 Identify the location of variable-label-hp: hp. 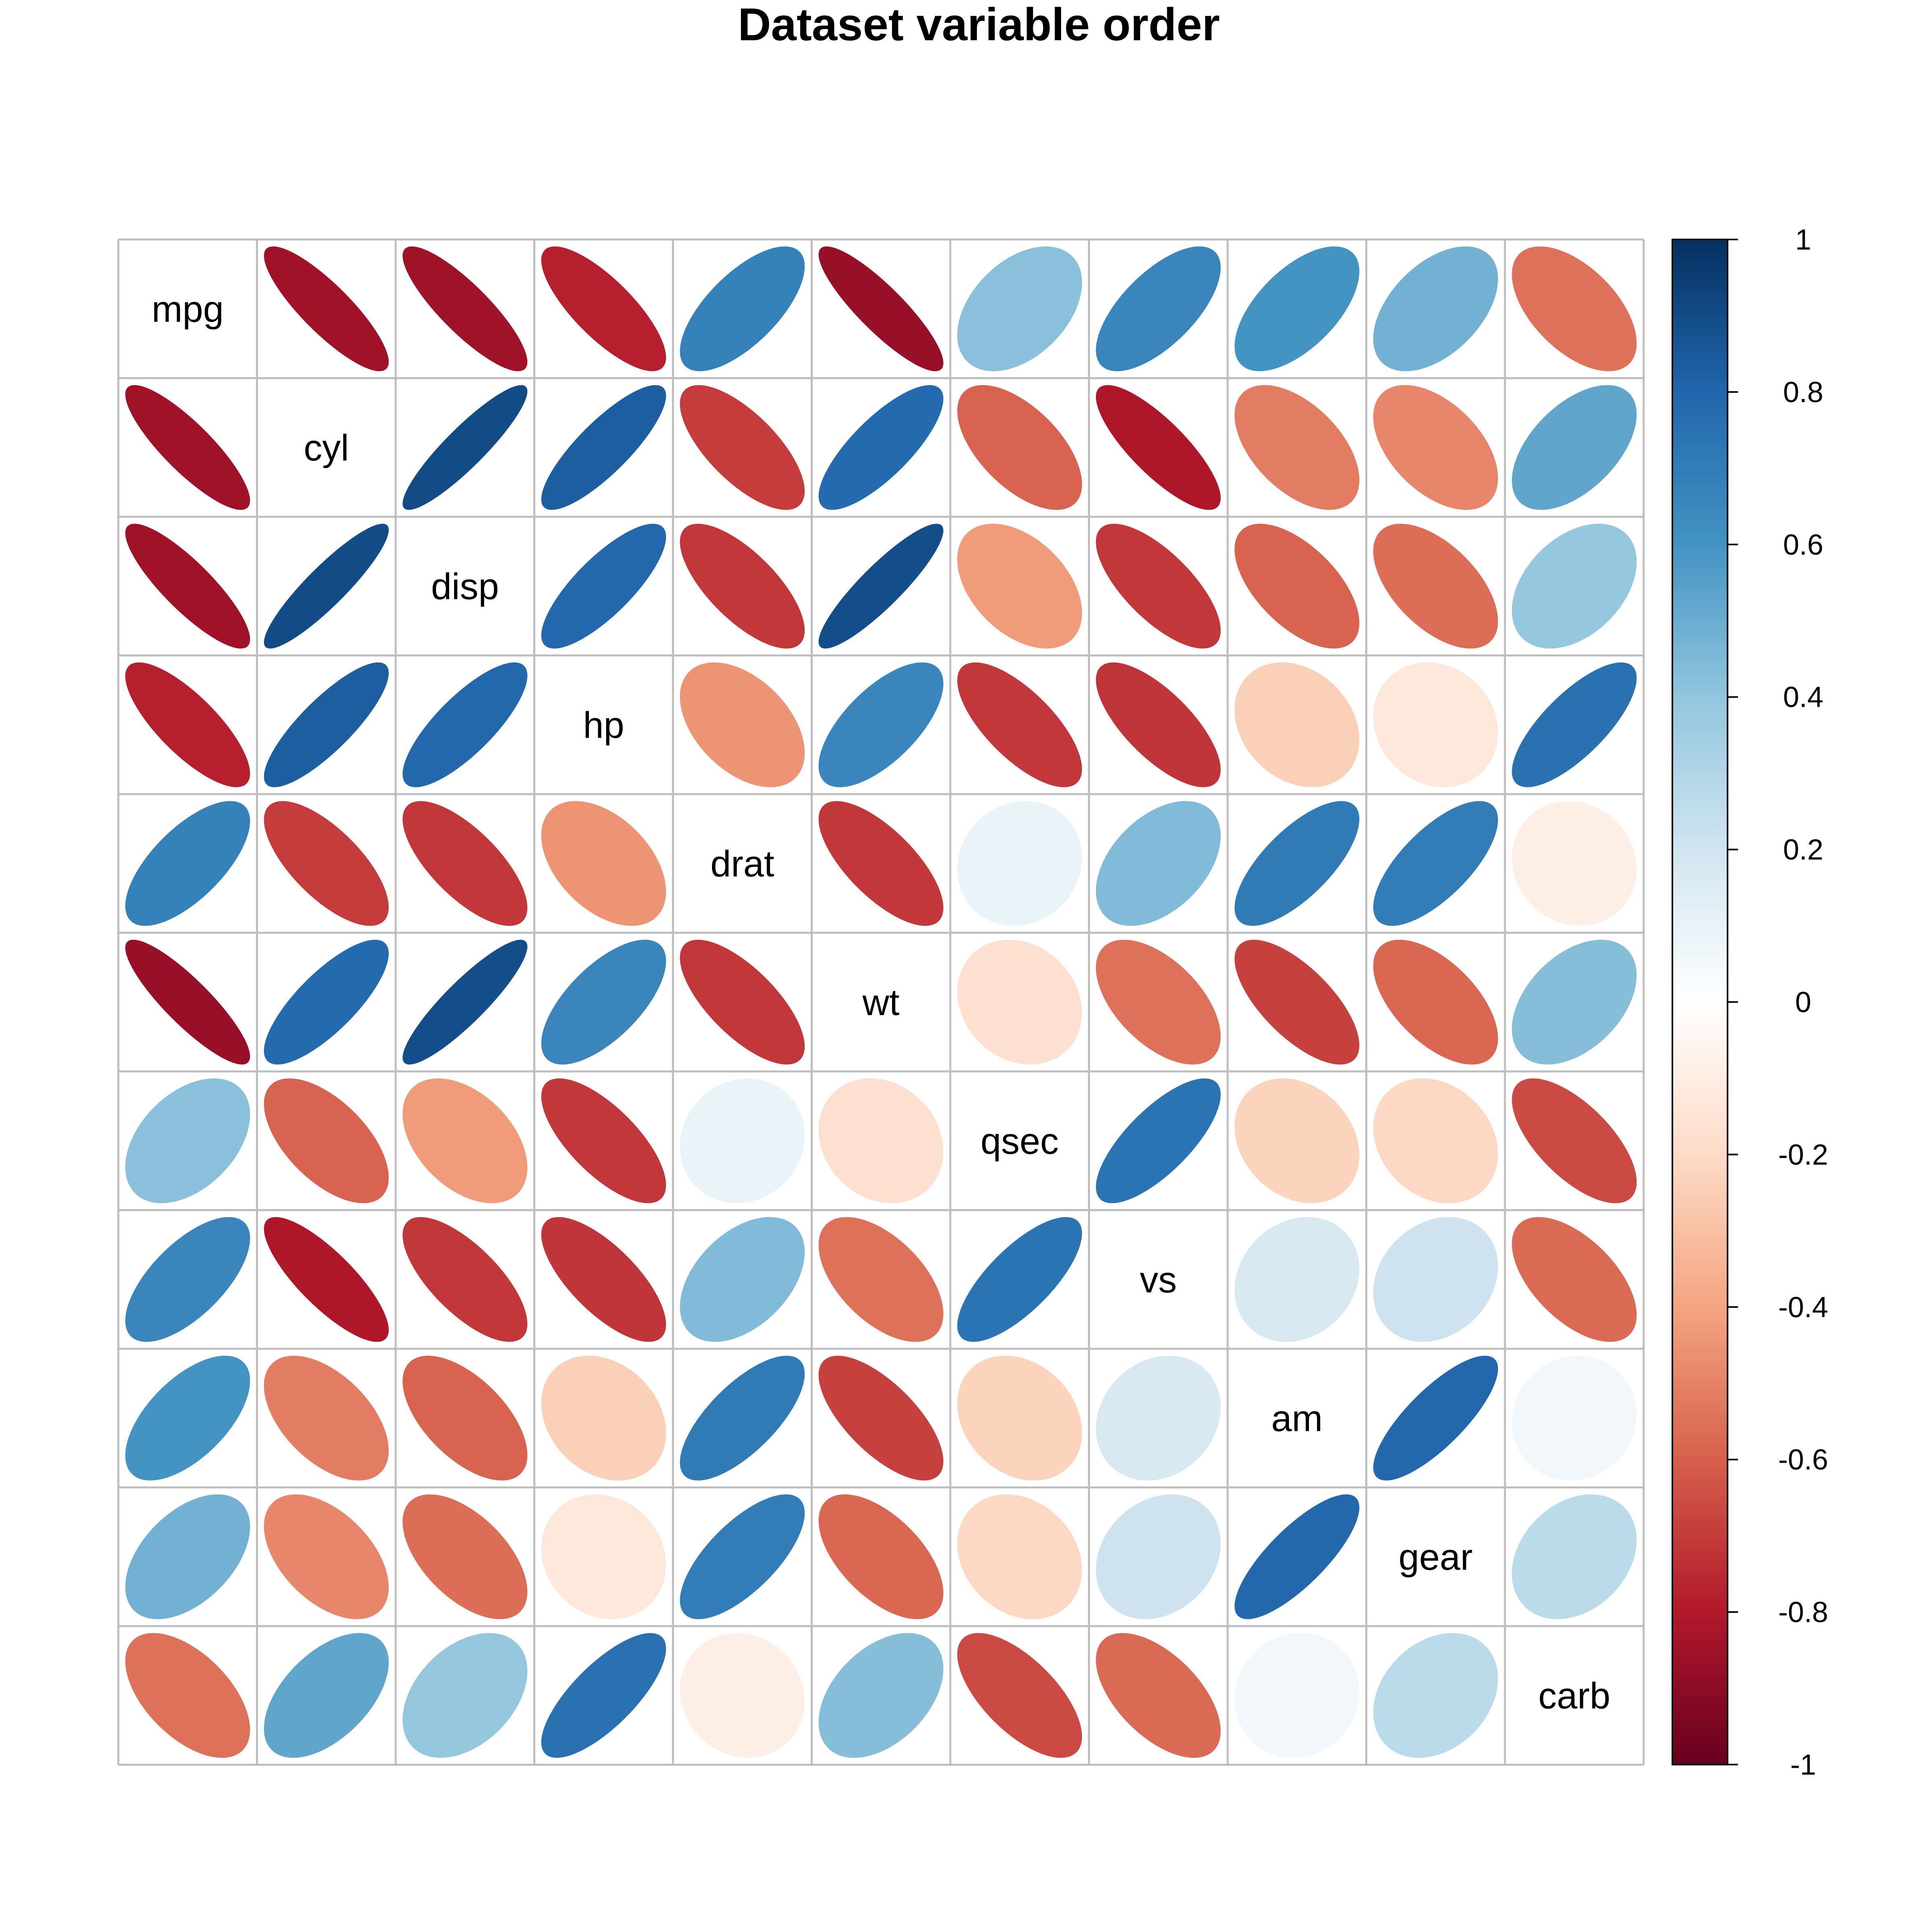
(603, 725).